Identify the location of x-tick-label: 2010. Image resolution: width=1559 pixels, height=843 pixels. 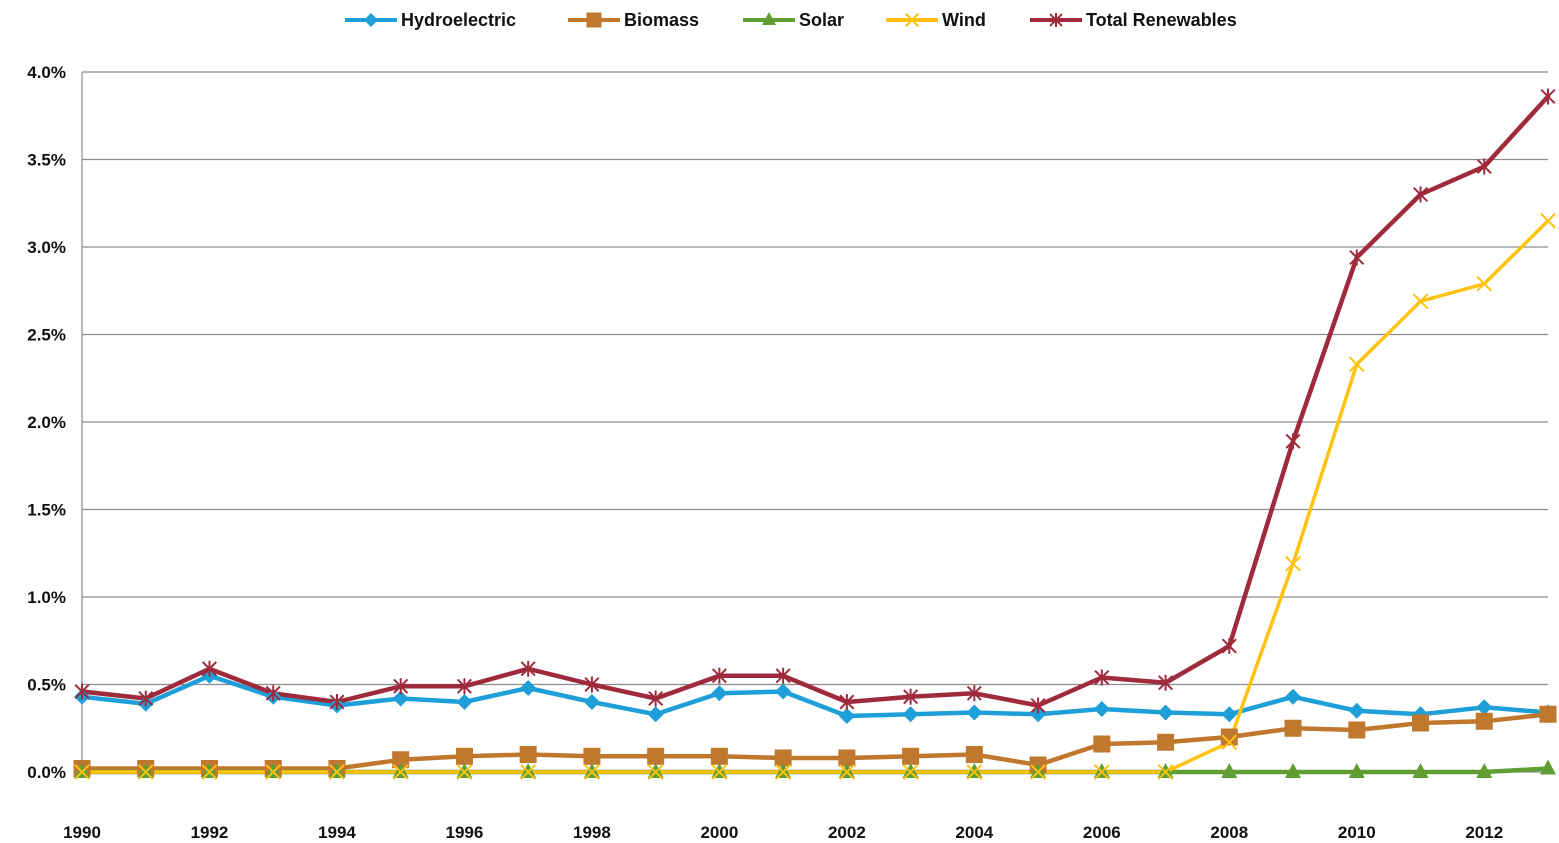
(1357, 832).